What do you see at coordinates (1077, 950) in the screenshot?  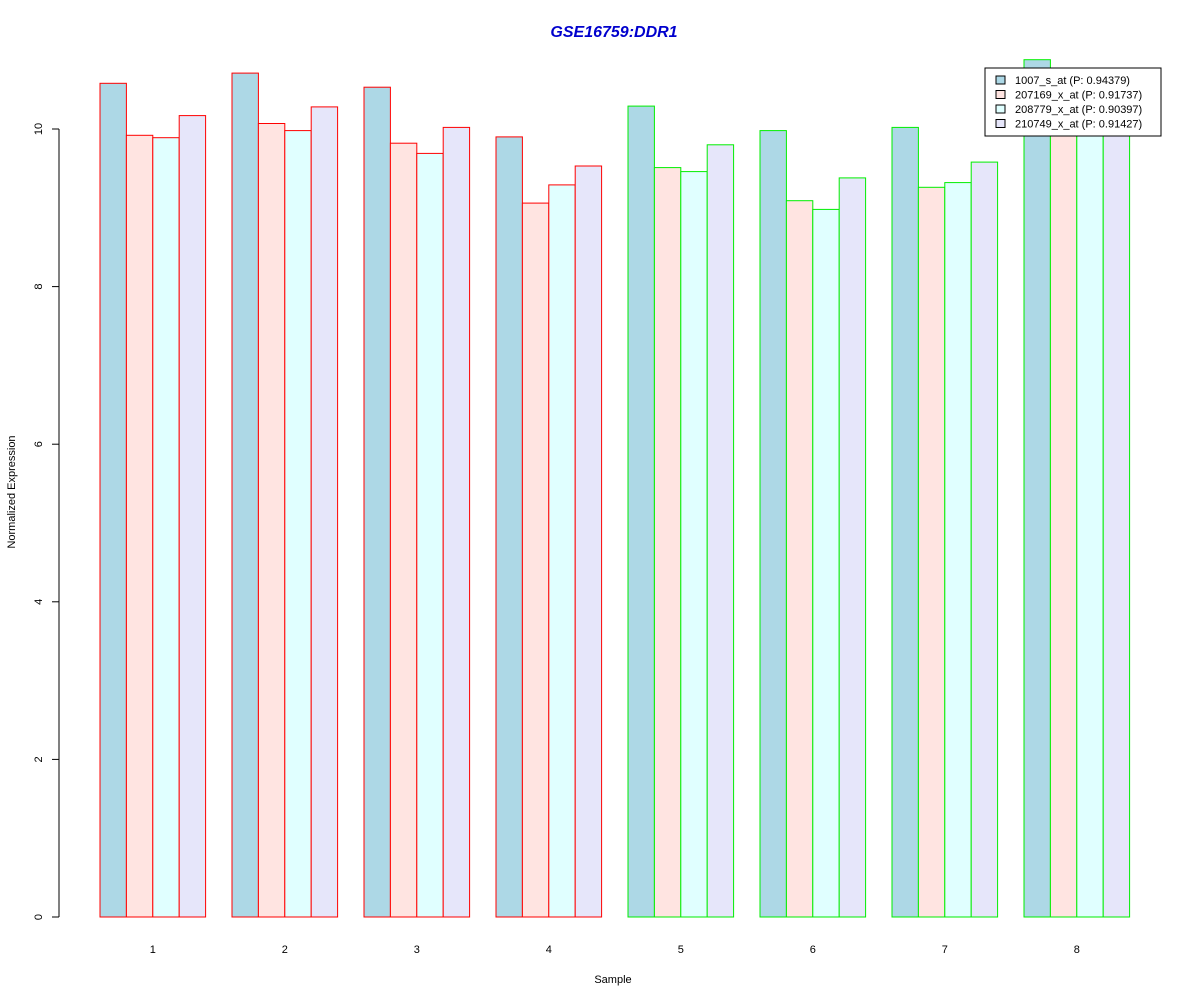 I see `x-tick-label: 8` at bounding box center [1077, 950].